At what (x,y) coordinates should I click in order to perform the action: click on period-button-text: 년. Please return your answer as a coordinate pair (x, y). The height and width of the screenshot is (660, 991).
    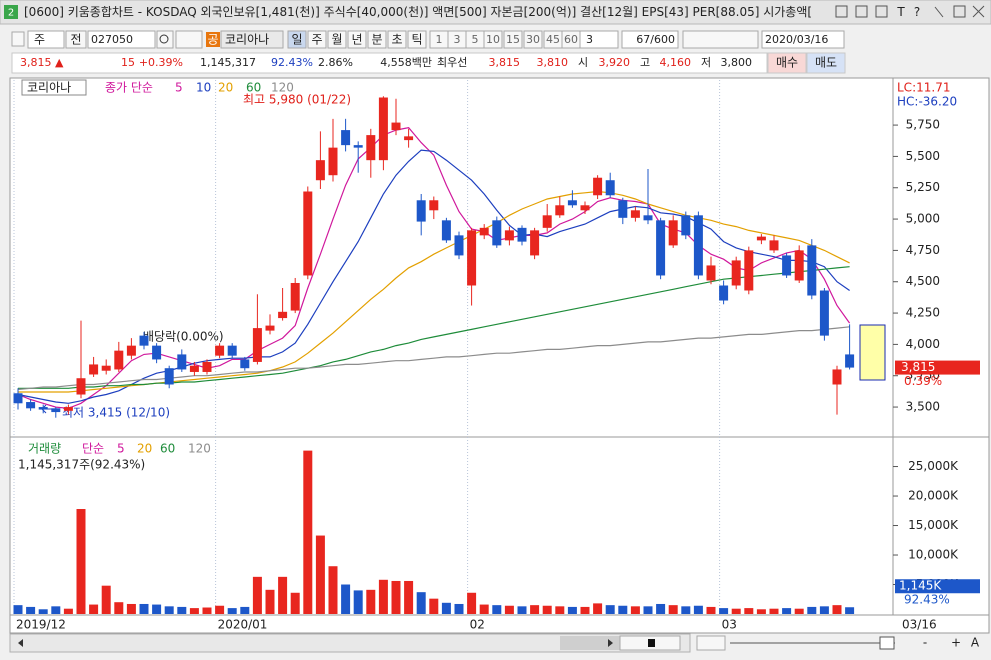
    Looking at the image, I should click on (356, 40).